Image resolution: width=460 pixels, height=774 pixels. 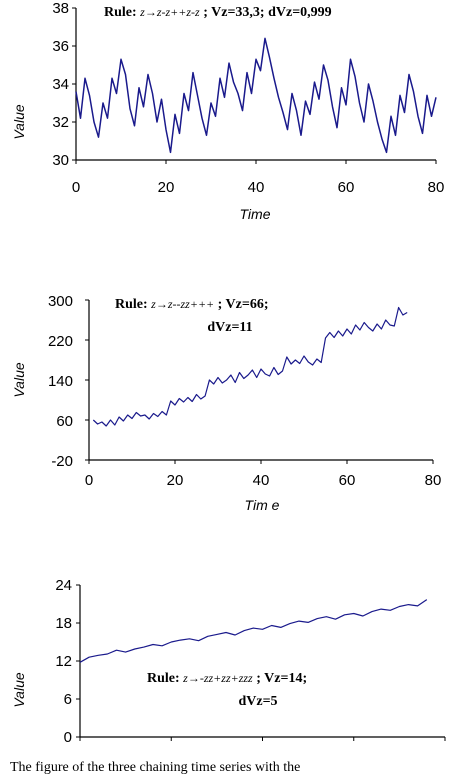 I want to click on chart-3-rule-annotation-line2: dVz=5, so click(x=257, y=701).